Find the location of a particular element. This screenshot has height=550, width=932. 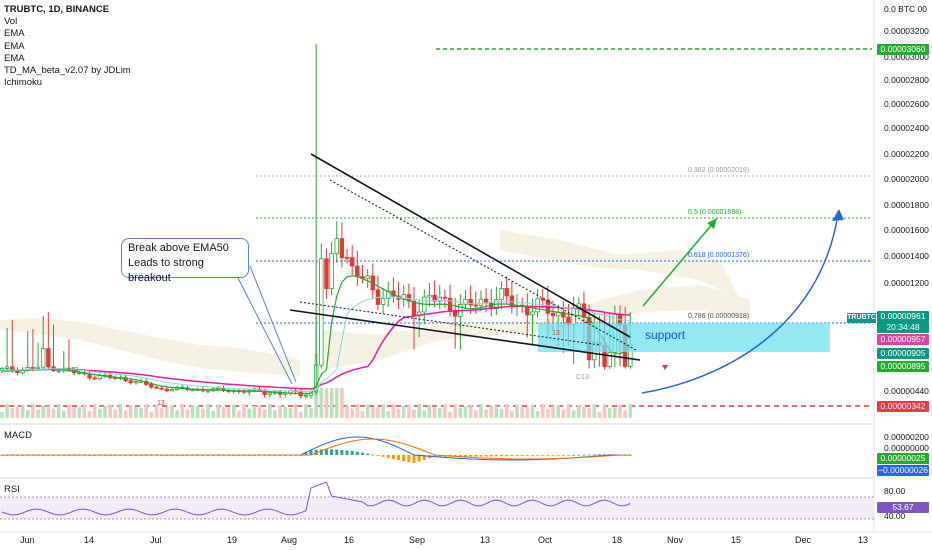

countdown-badge: 20:34:48 is located at coordinates (903, 327).